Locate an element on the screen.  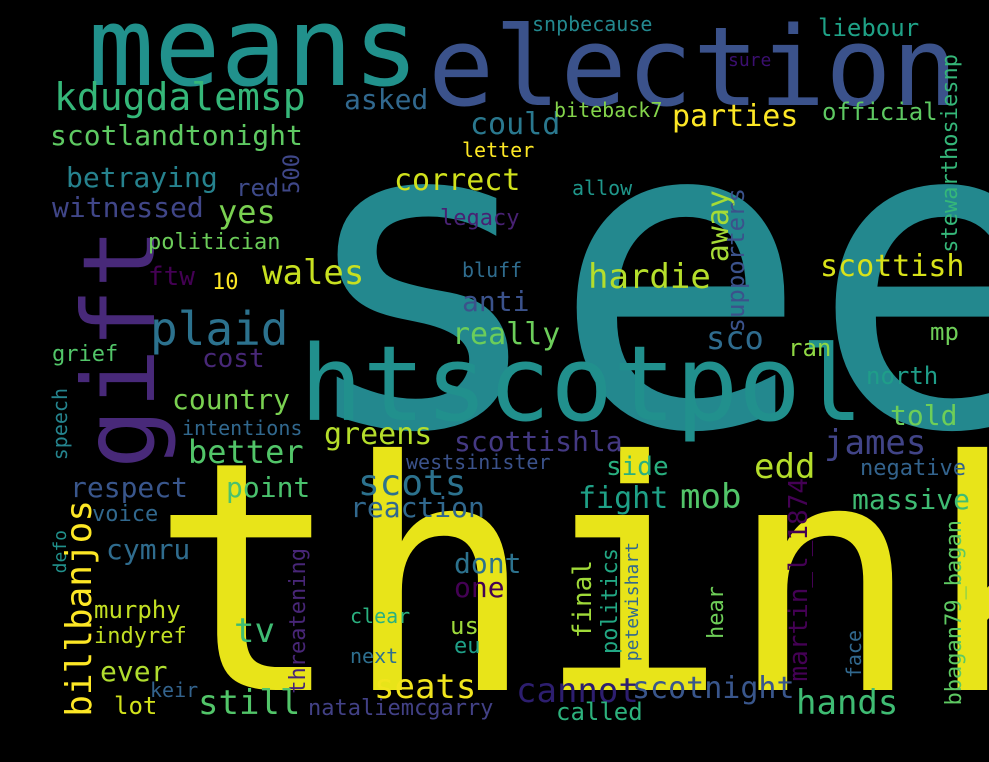
word-hardie: hardie is located at coordinates (649, 277).